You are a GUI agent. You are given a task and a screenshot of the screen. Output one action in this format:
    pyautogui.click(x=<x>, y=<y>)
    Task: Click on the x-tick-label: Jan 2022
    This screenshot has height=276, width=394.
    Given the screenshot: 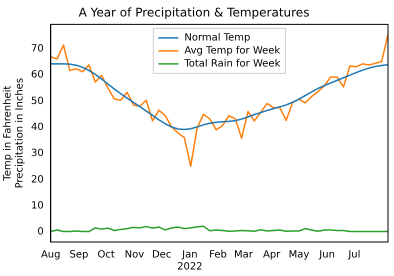 What is the action you would take?
    pyautogui.click(x=190, y=261)
    